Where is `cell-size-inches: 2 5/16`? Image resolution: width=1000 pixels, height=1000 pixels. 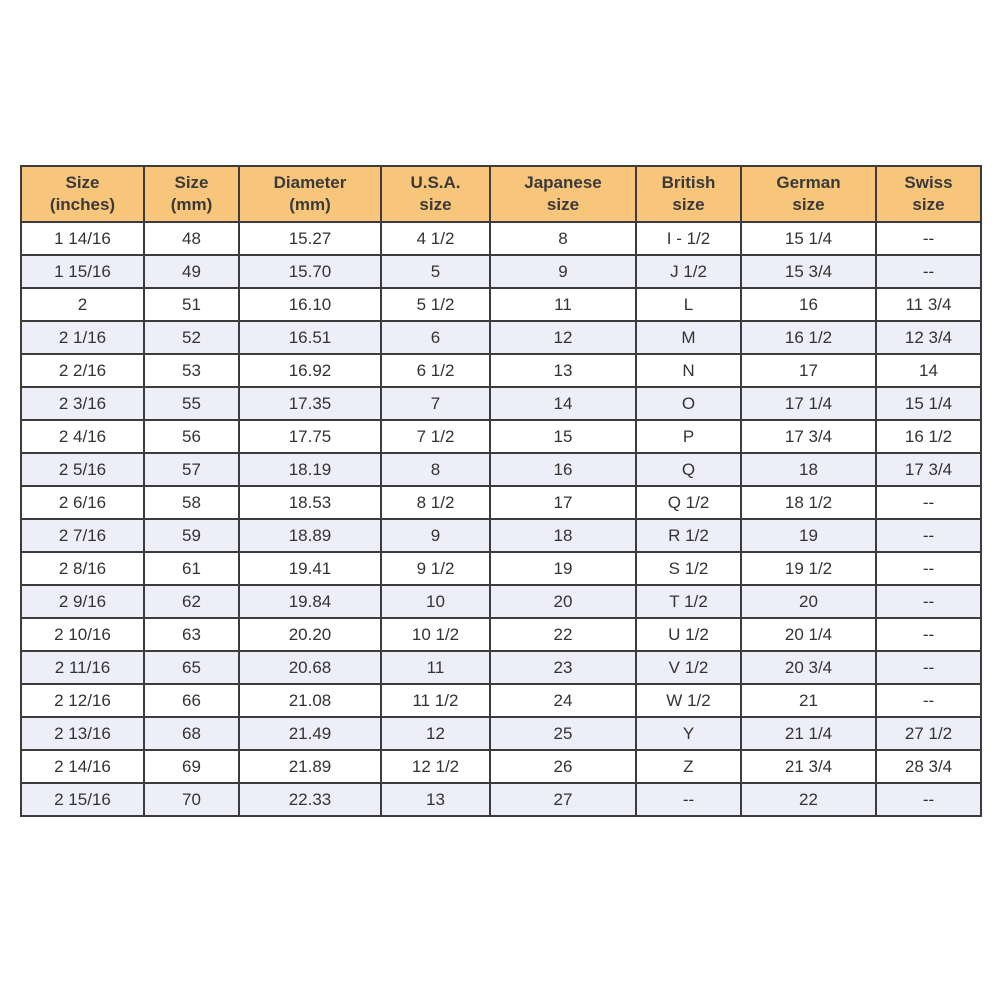 cell-size-inches: 2 5/16 is located at coordinates (82, 469).